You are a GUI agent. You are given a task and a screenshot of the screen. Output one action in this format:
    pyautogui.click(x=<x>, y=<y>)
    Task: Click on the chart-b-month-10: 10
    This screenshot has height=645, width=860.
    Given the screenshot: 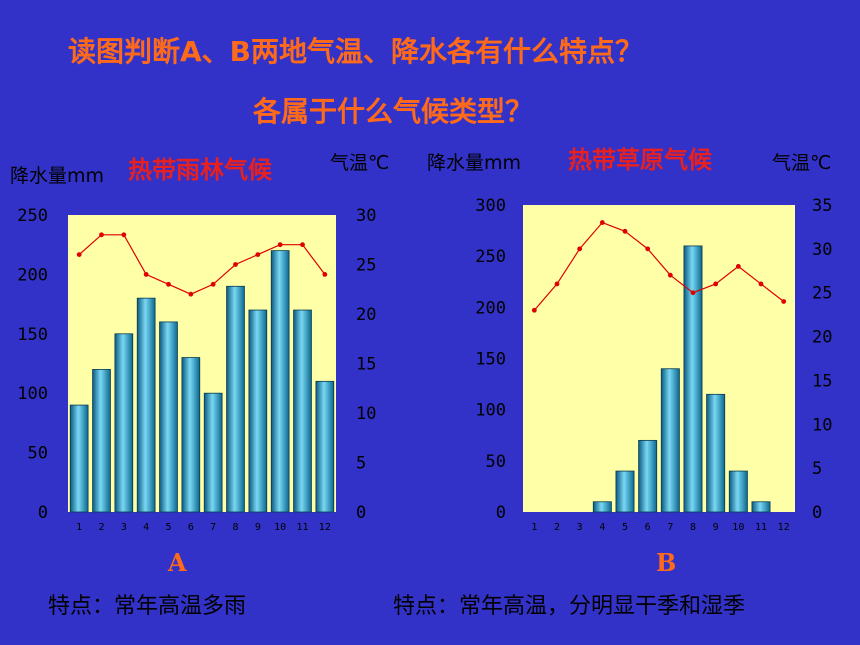 What is the action you would take?
    pyautogui.click(x=738, y=527)
    